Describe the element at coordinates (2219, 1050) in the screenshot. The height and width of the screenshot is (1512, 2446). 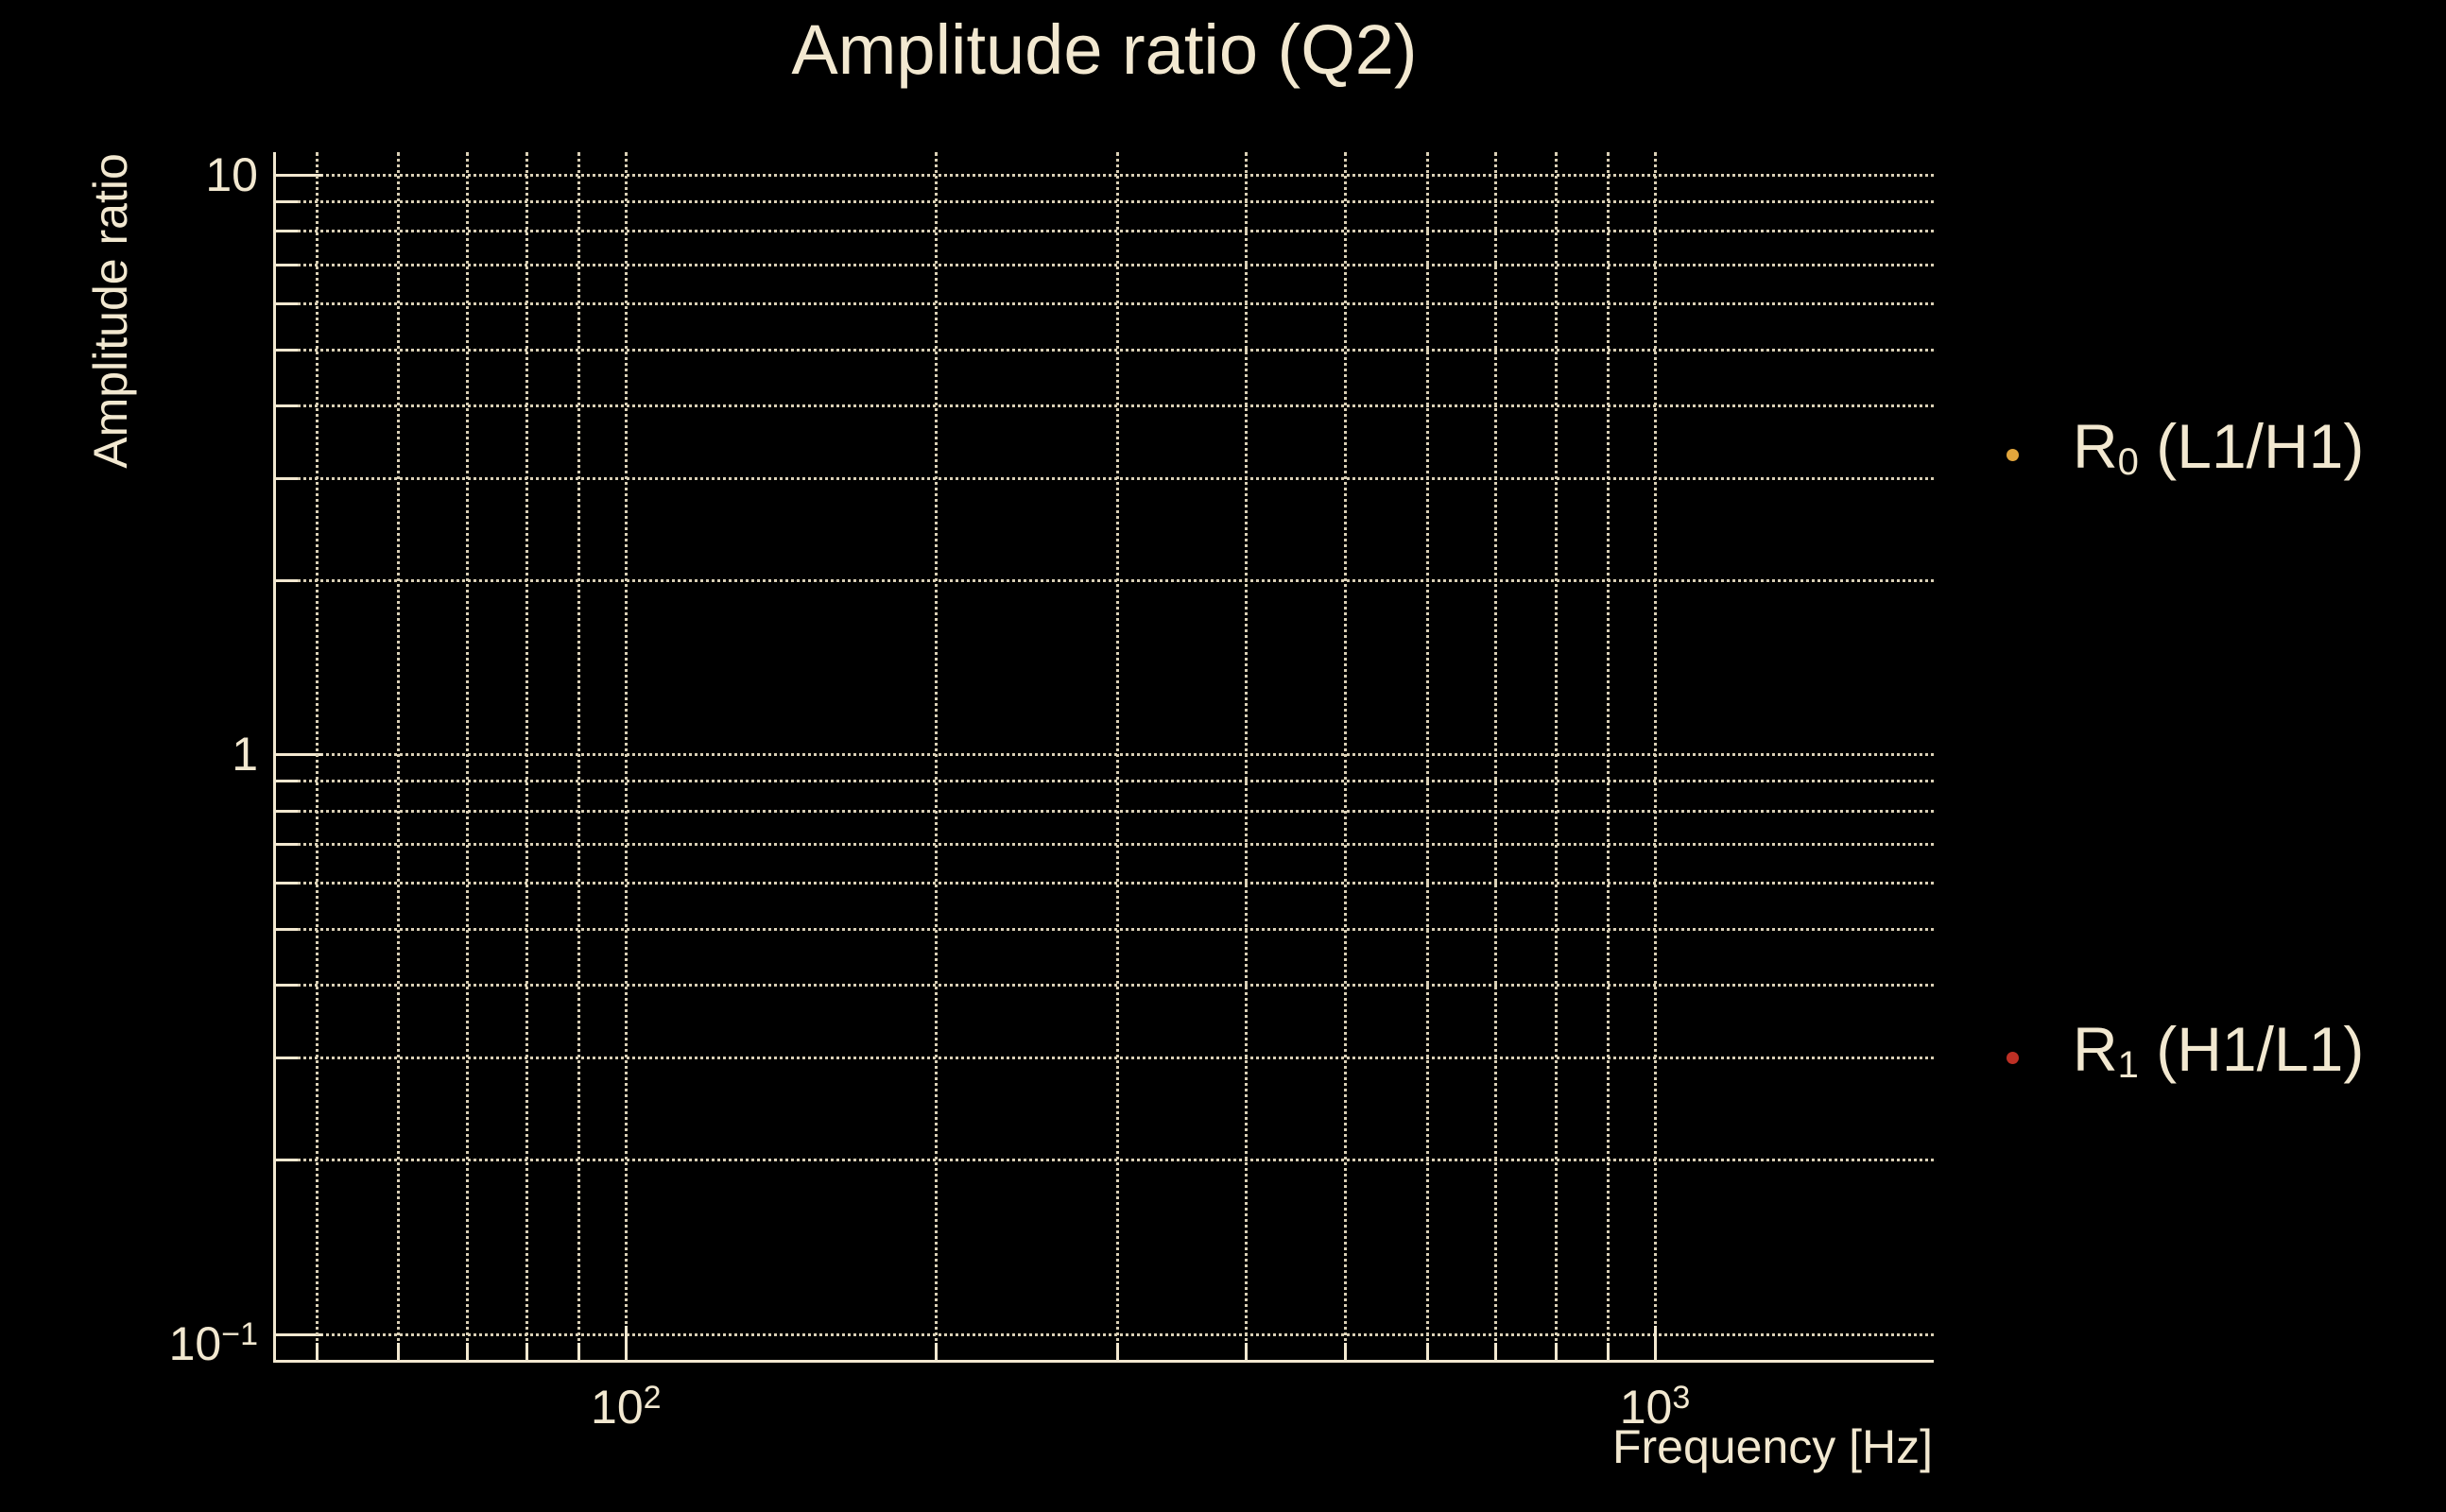
I see `legend-label-r1: R1 (H1/L1)` at that location.